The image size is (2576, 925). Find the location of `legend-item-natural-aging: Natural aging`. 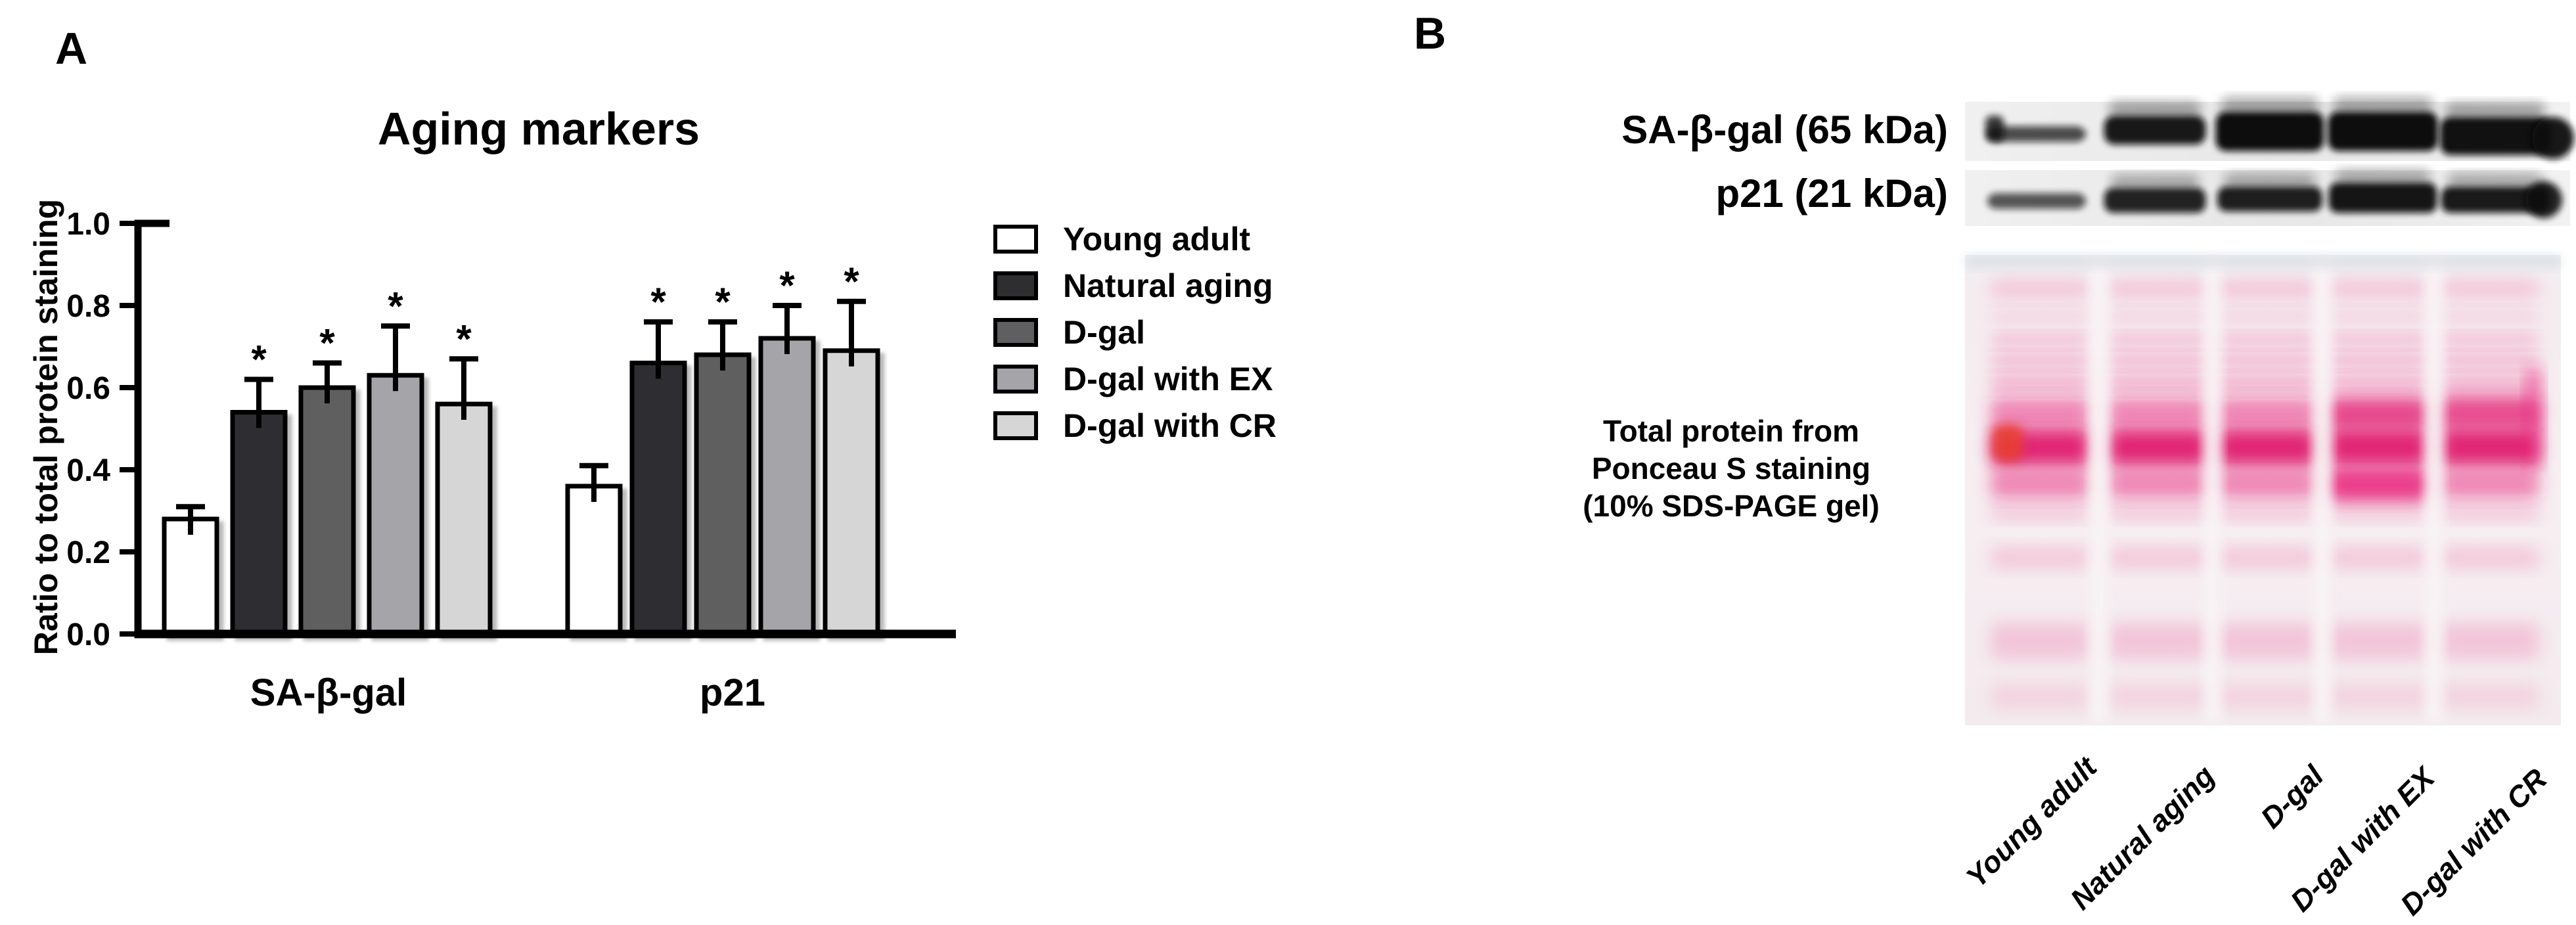

legend-item-natural-aging: Natural aging is located at coordinates (1135, 285).